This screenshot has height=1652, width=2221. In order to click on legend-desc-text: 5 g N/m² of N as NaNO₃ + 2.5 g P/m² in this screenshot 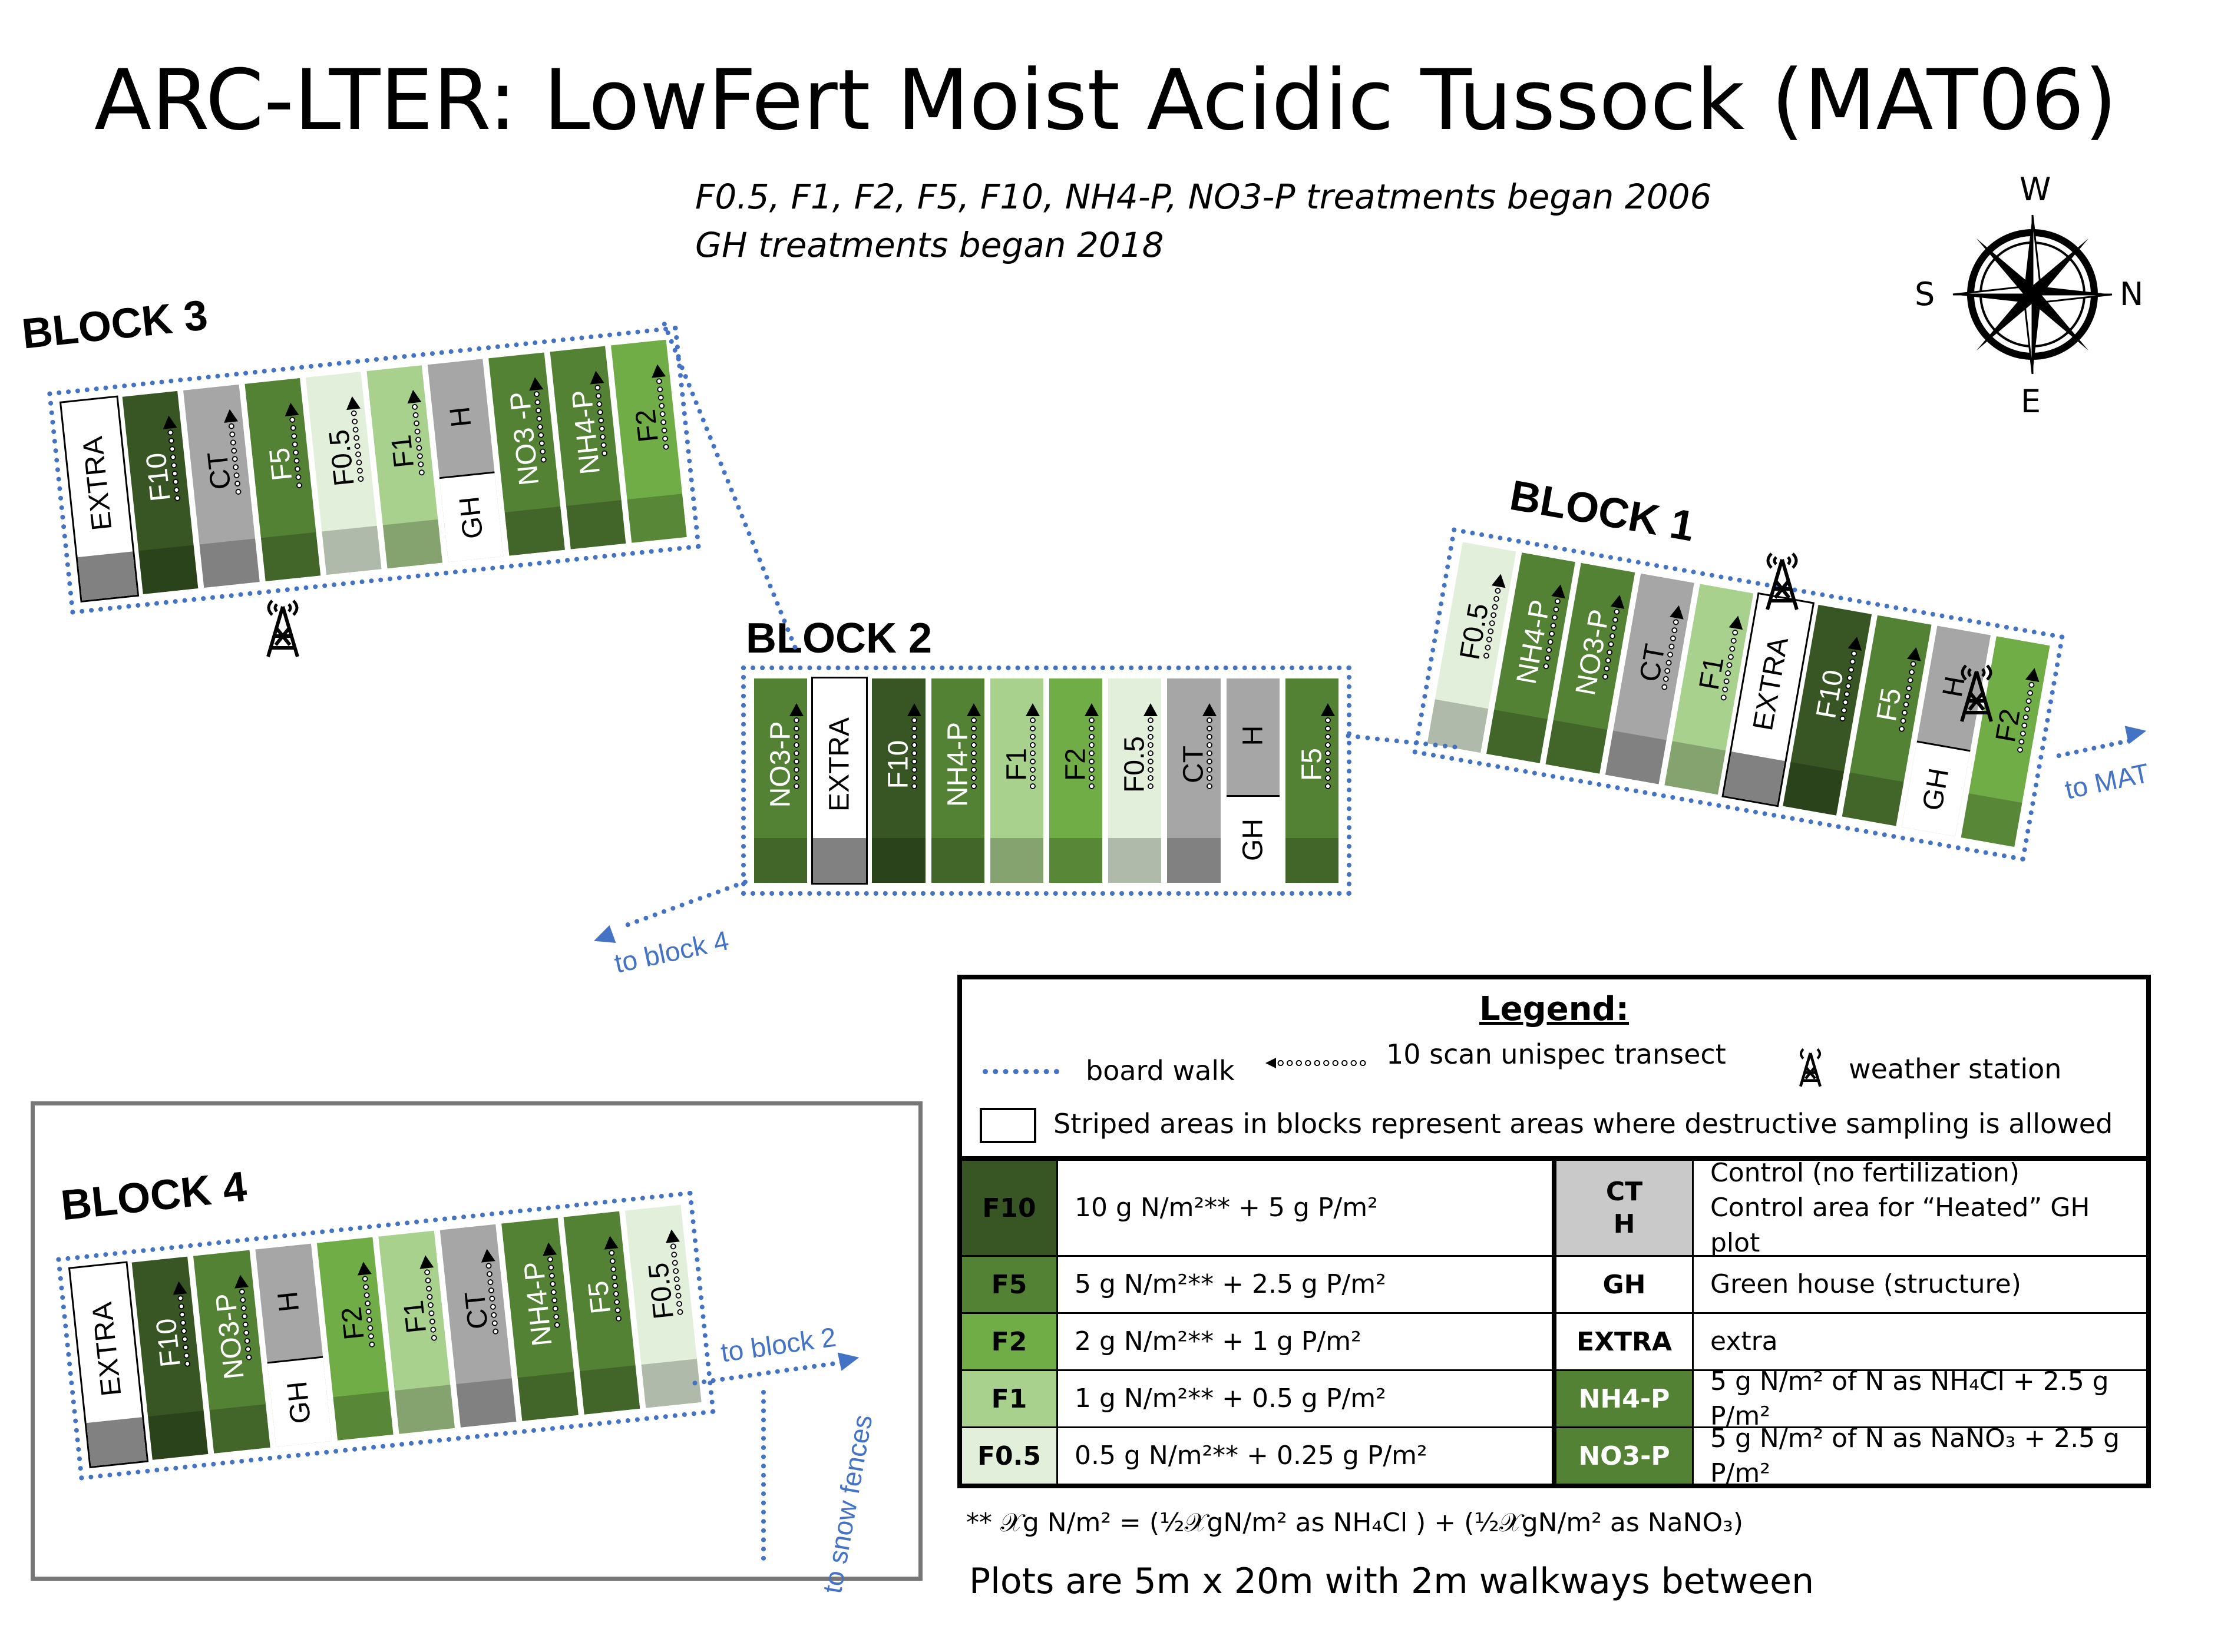, I will do `click(1915, 1455)`.